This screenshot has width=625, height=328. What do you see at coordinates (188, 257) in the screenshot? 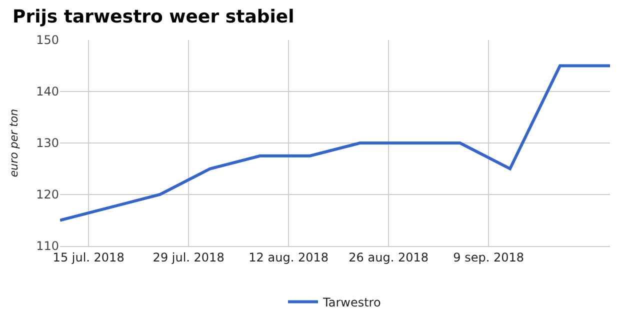
I see `x-tick-label: 29 jul. 2018` at bounding box center [188, 257].